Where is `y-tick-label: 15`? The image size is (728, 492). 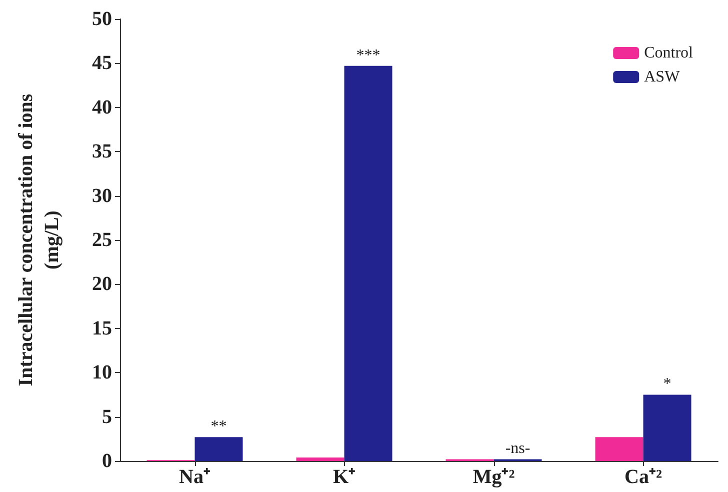 y-tick-label: 15 is located at coordinates (102, 328).